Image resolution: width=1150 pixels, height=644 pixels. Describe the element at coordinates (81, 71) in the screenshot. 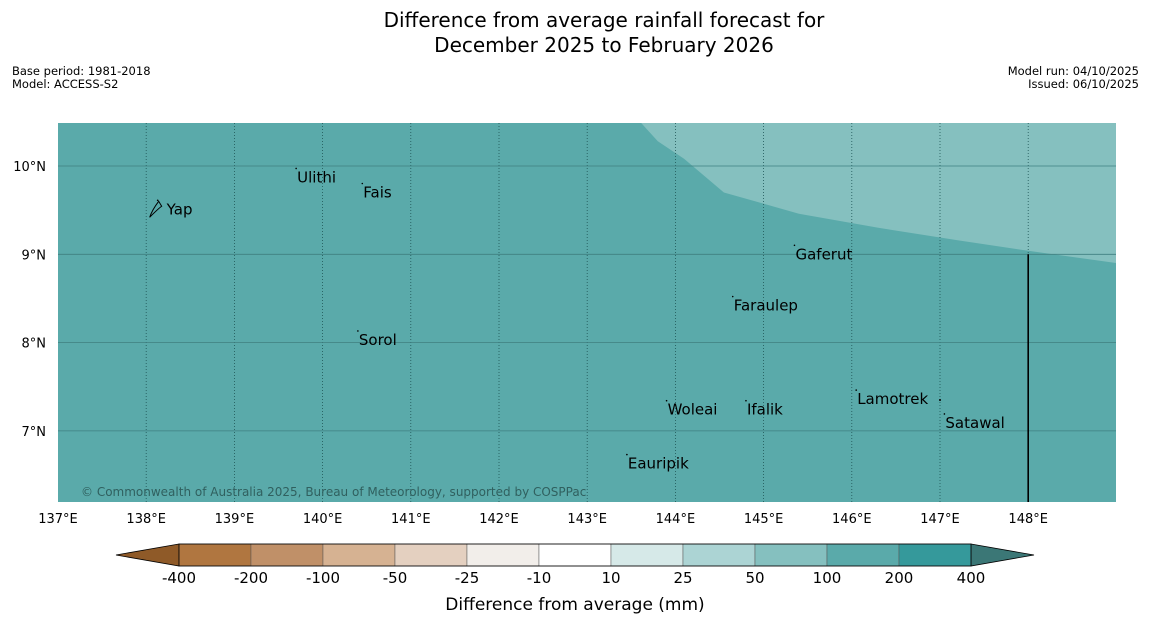

I see `base-period: Base period: 1981-2018` at that location.